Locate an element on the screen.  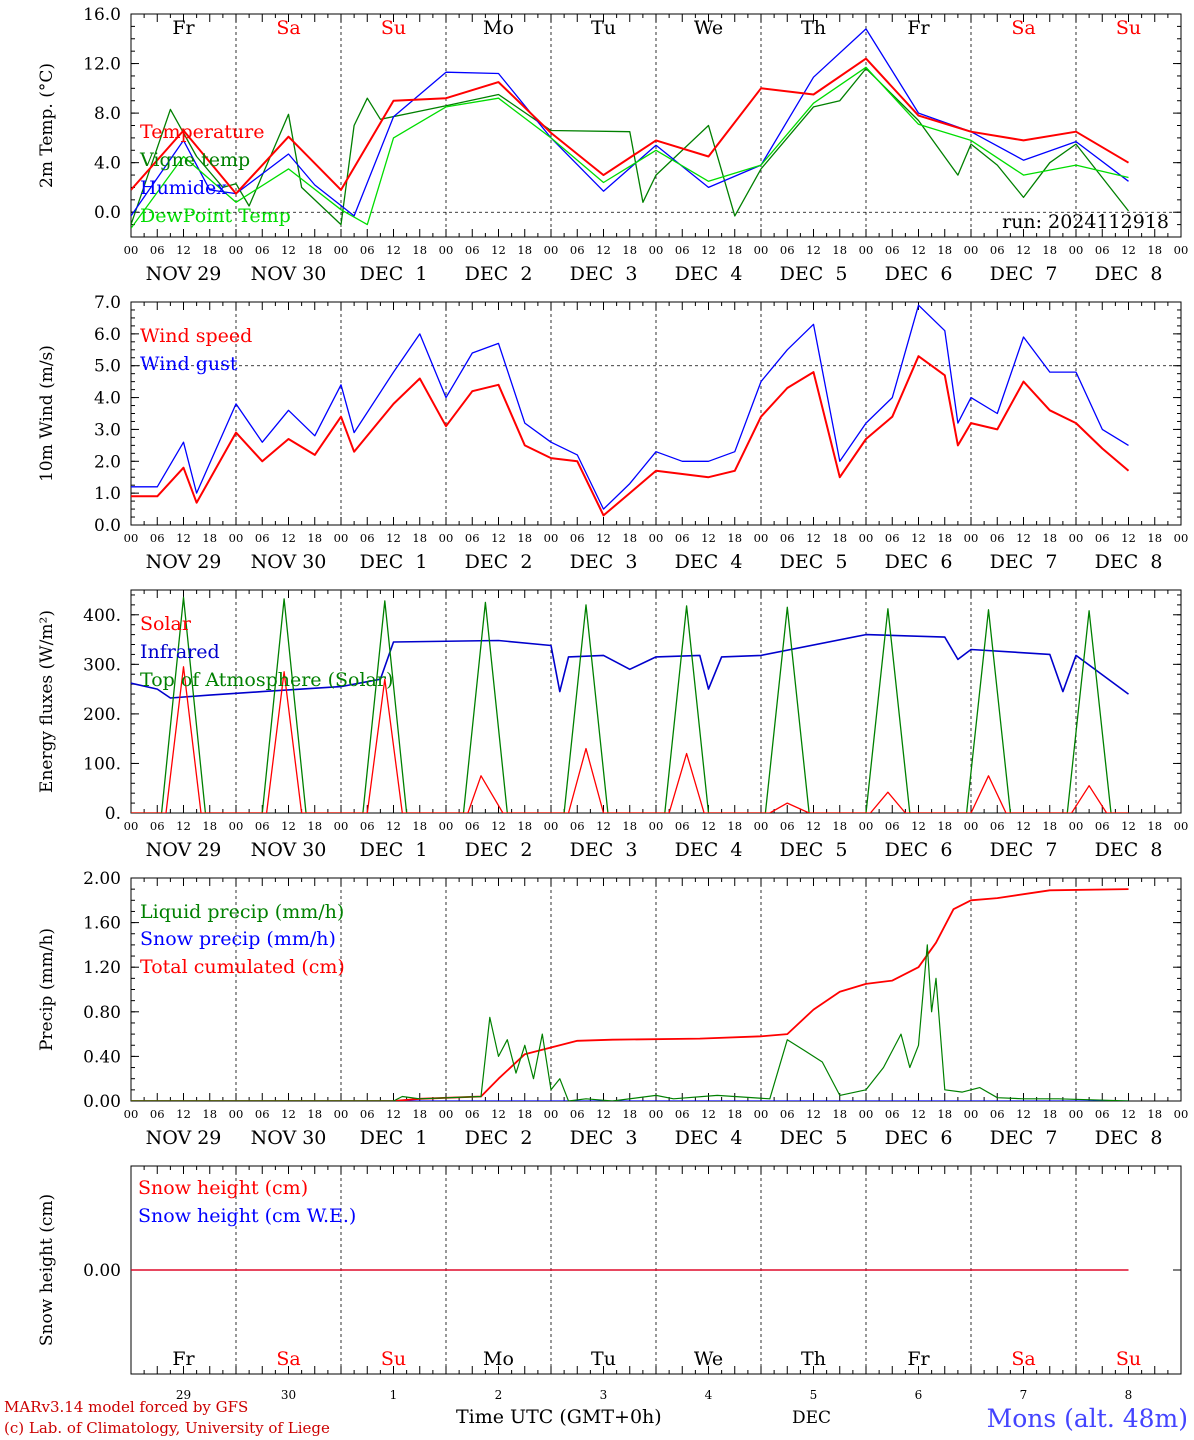
date-label: DEC 2 is located at coordinates (499, 850).